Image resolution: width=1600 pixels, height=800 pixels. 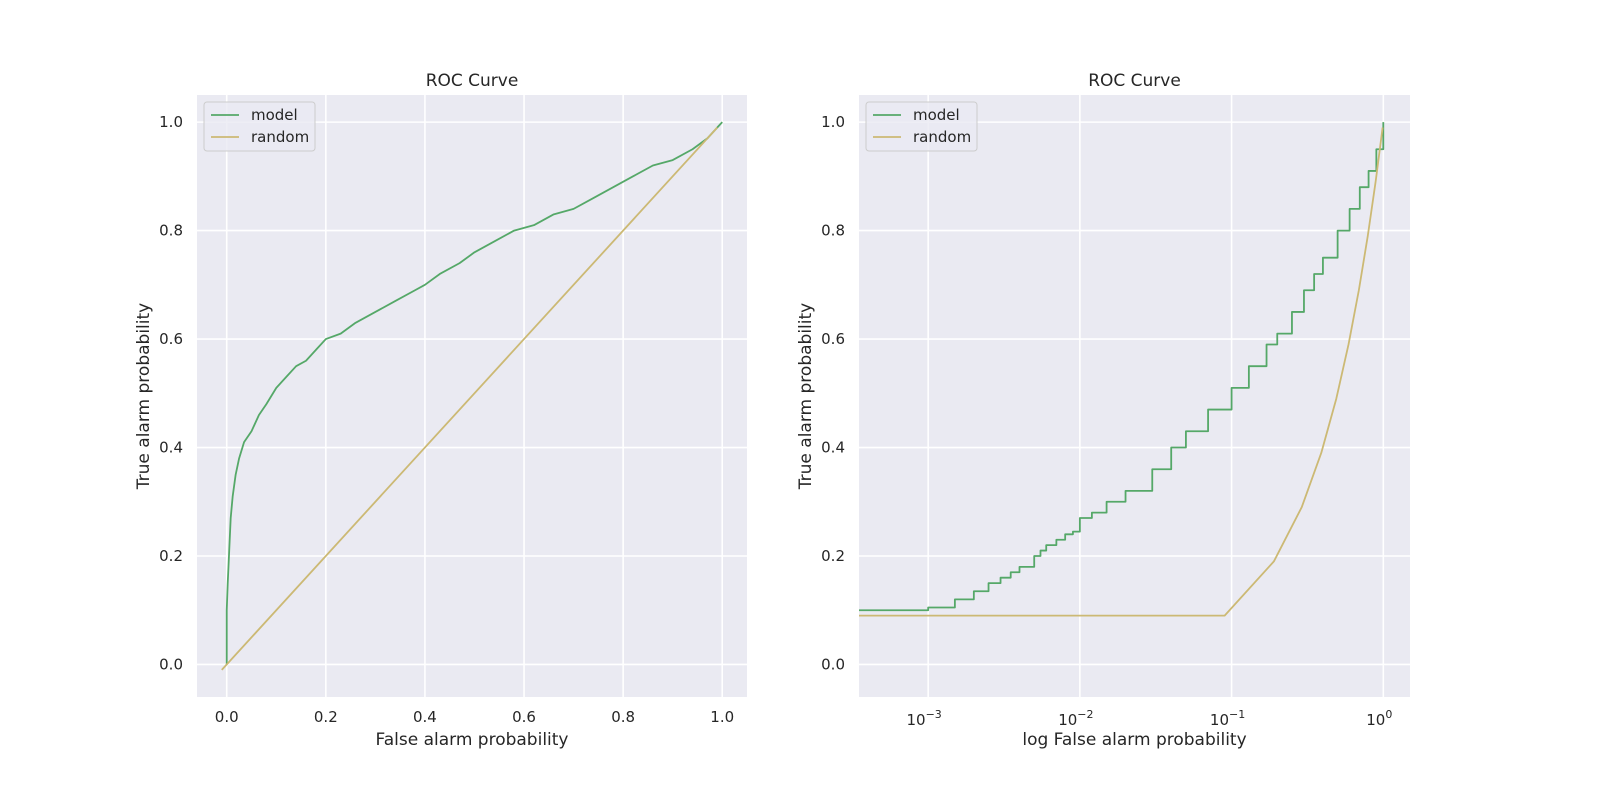 I want to click on x-axis-label: False alarm probability, so click(x=472, y=740).